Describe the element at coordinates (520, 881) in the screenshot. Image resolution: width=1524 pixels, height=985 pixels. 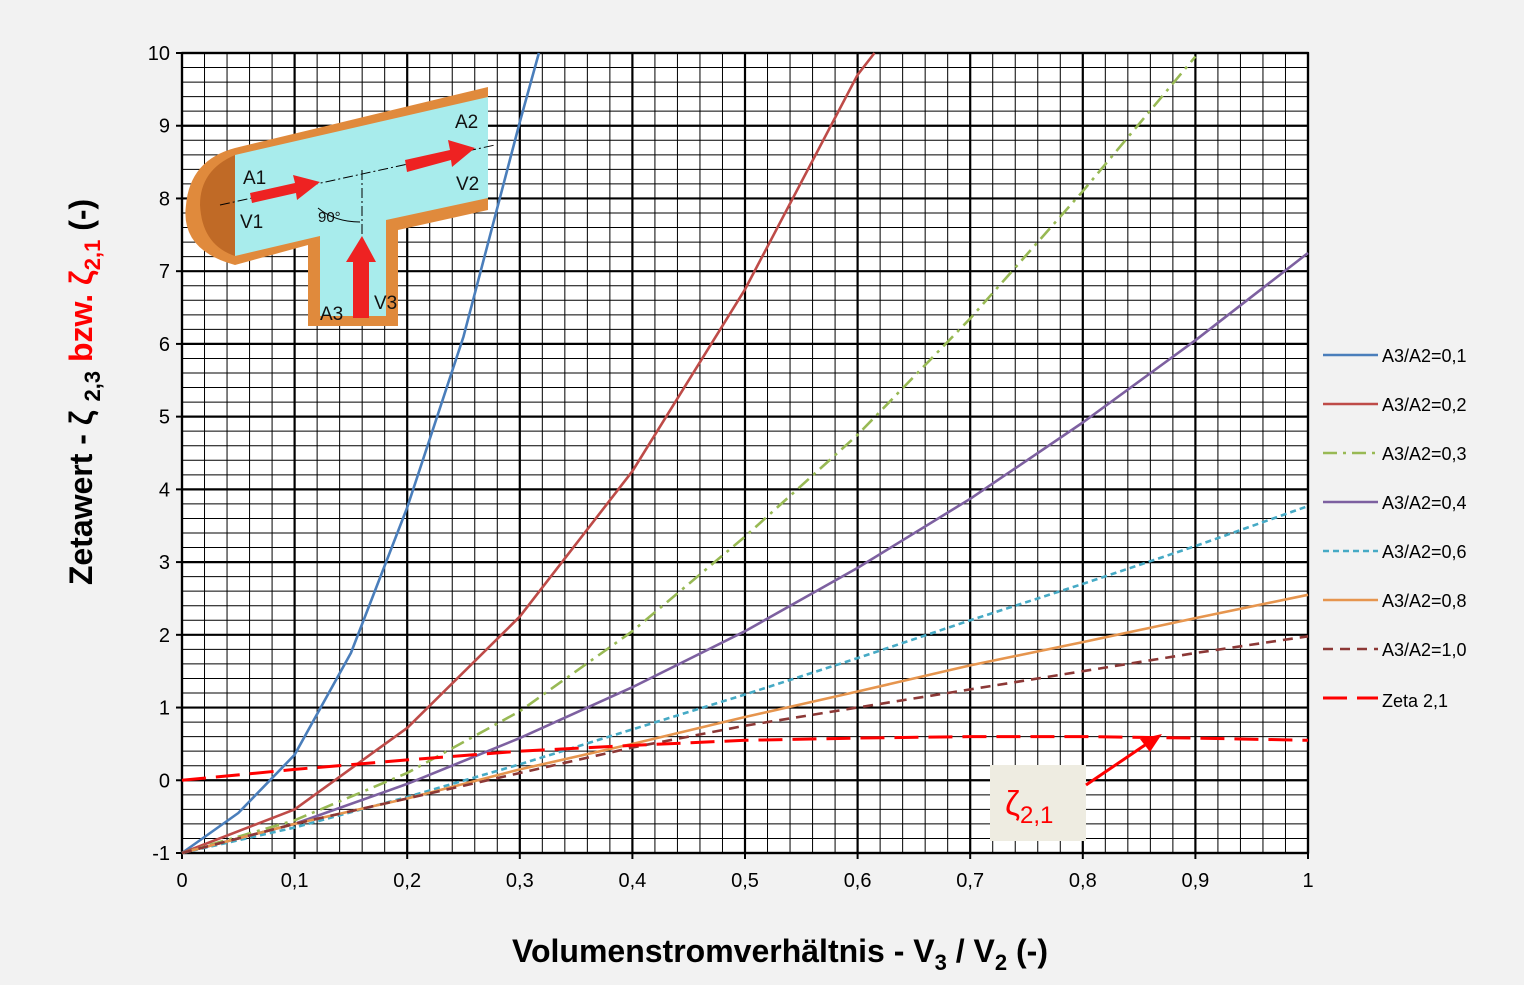
I see `x-tick-label: 0,3` at that location.